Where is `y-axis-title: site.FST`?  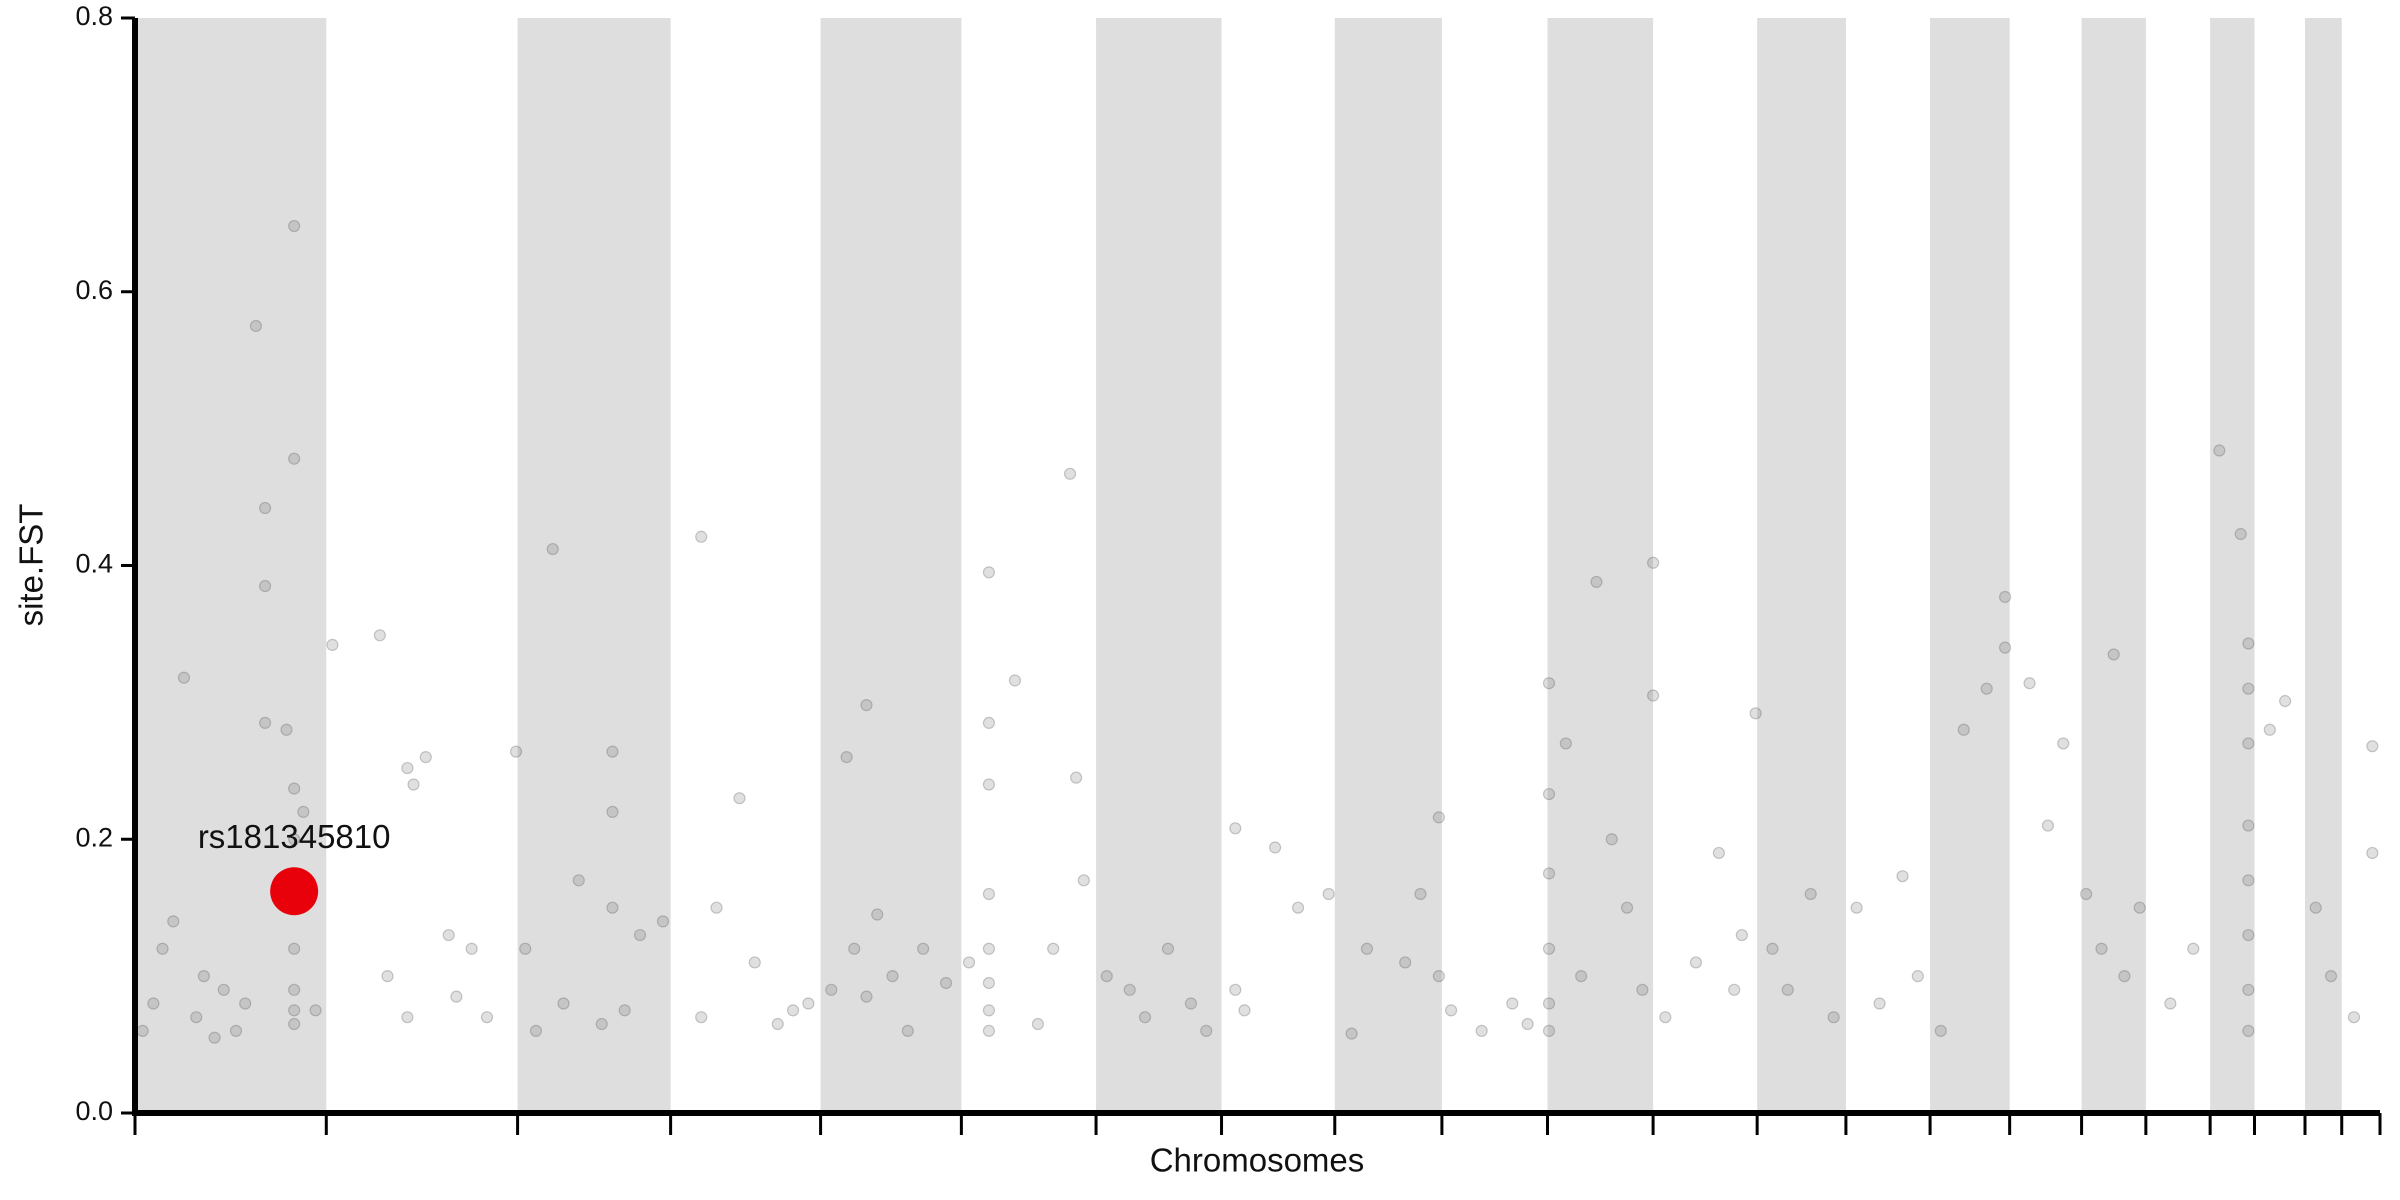 y-axis-title: site.FST is located at coordinates (31, 565).